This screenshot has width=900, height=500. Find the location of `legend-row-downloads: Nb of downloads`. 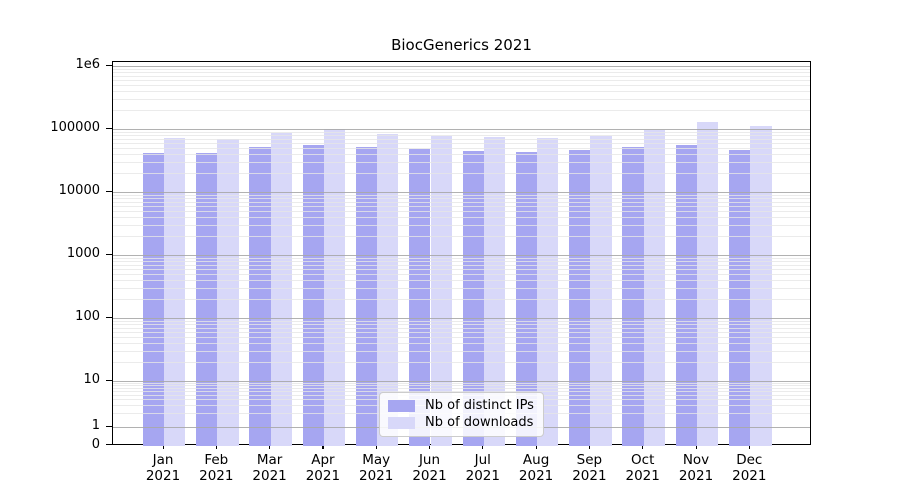

legend-row-downloads: Nb of downloads is located at coordinates (461, 422).